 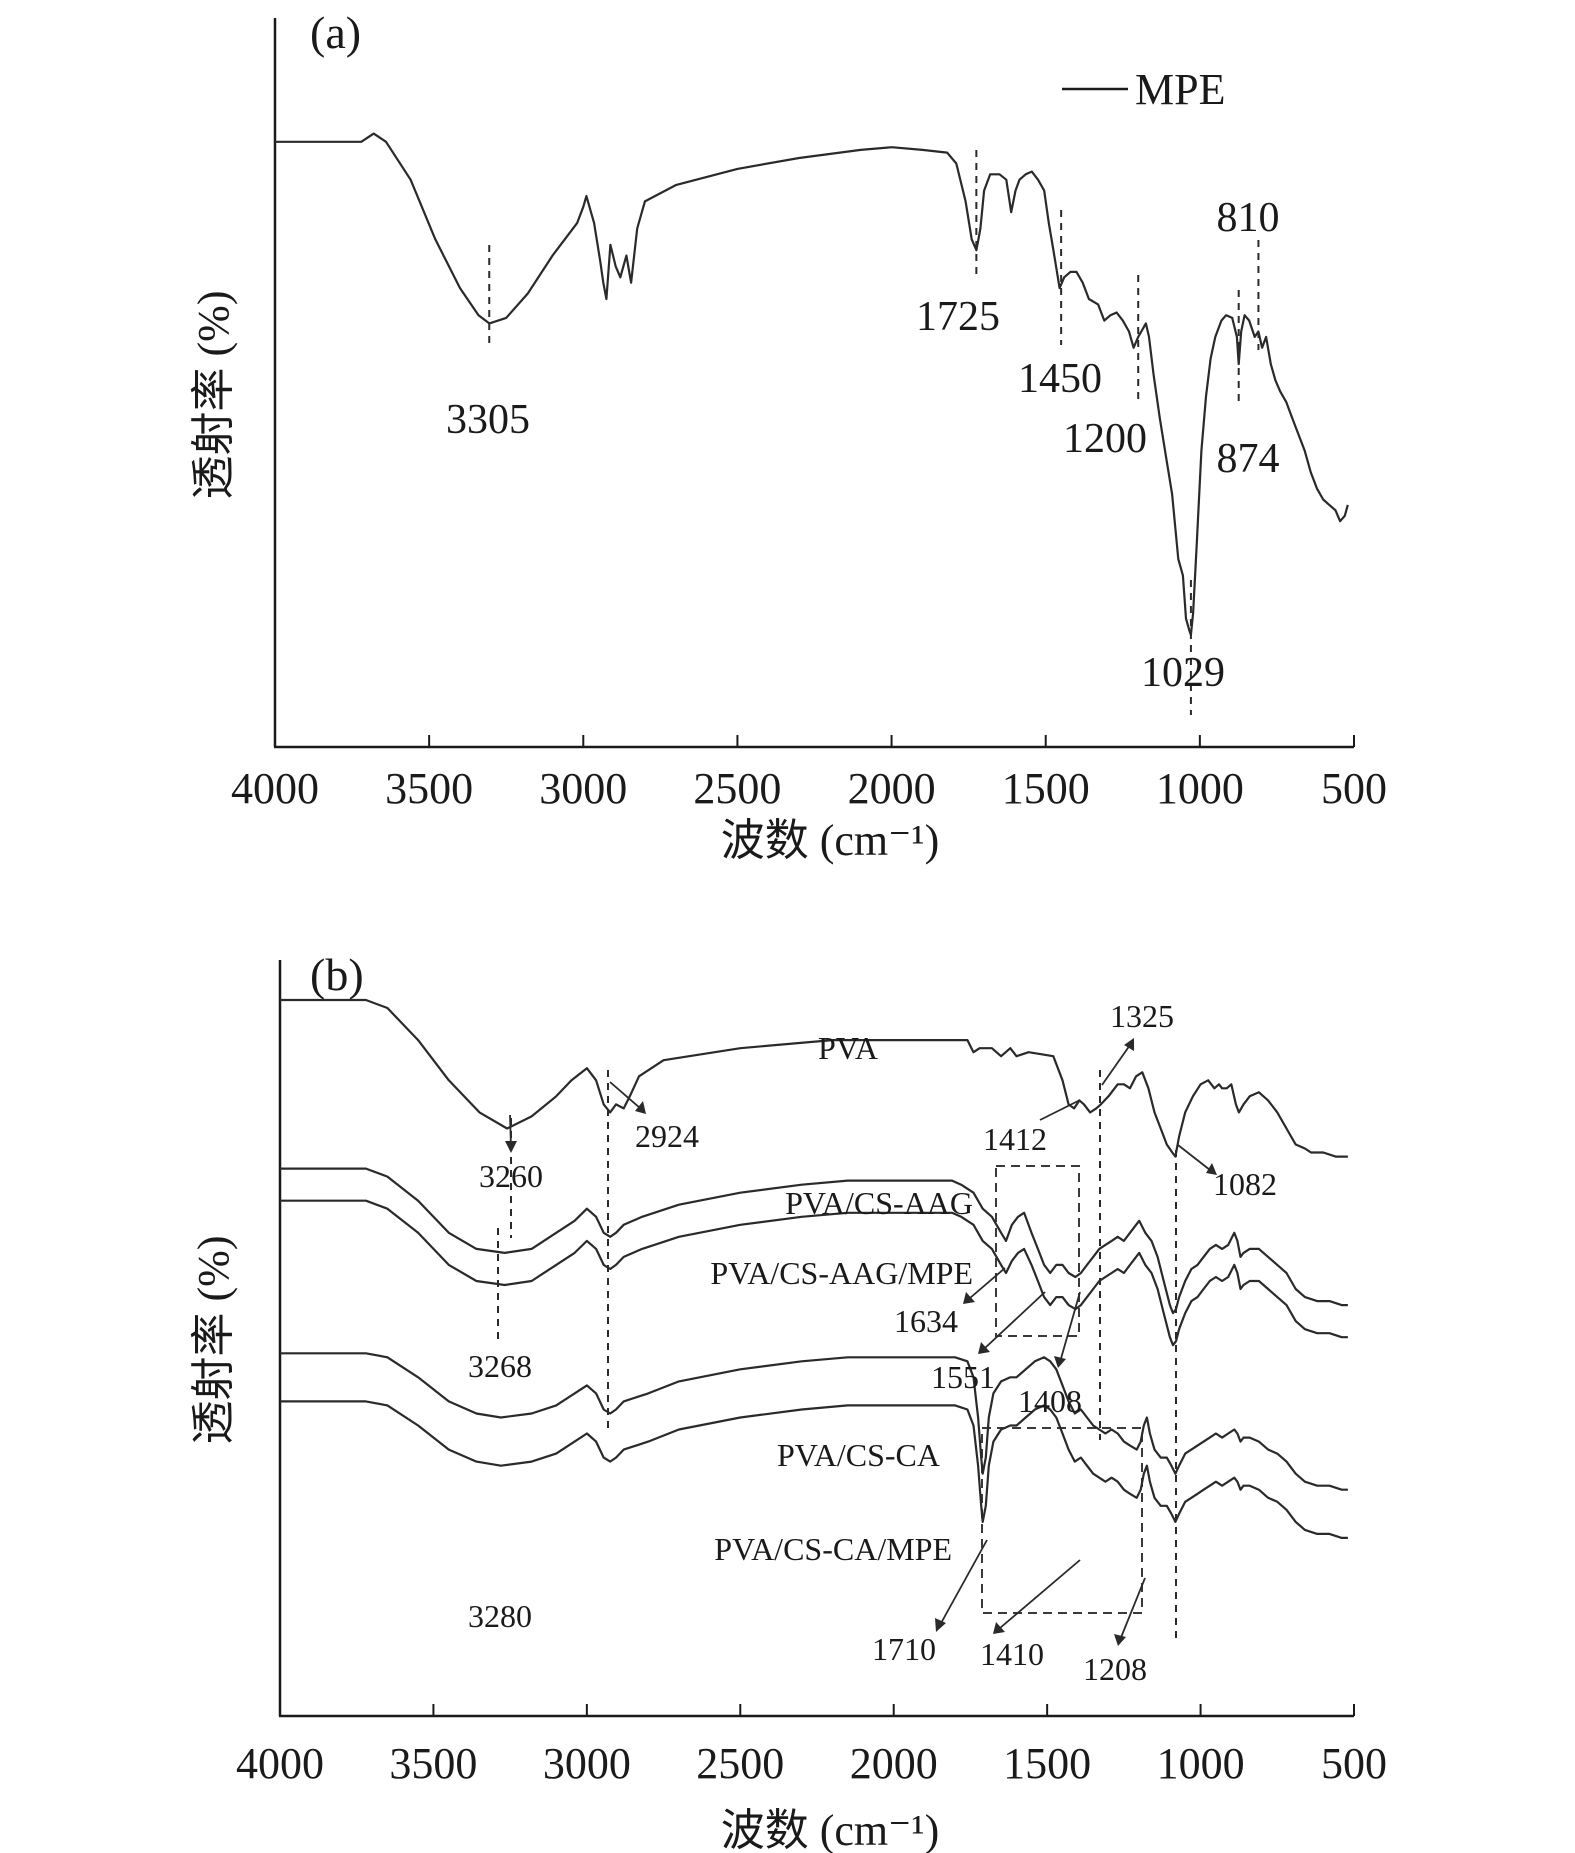 I want to click on series-line-pva-cs-aag-mpe, so click(x=814, y=1273).